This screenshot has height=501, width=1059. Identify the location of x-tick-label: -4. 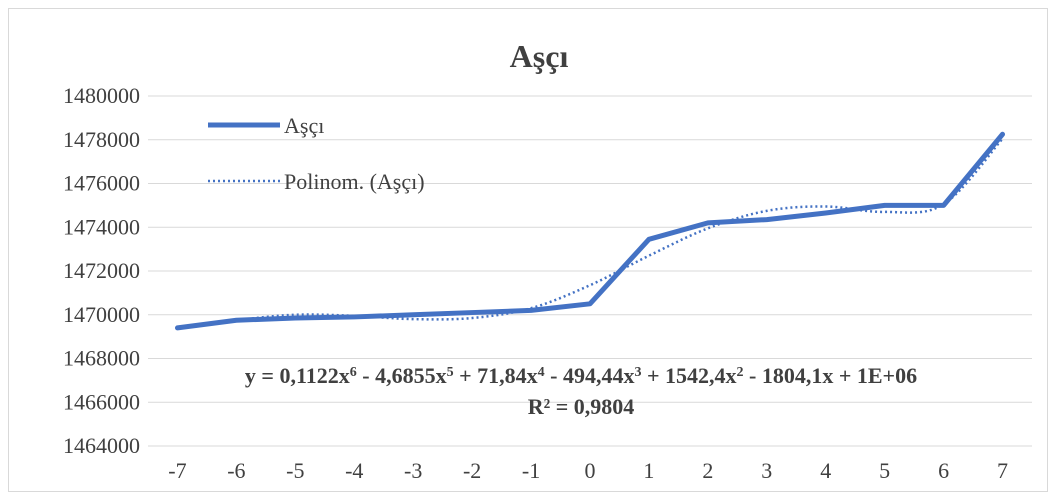
(354, 470).